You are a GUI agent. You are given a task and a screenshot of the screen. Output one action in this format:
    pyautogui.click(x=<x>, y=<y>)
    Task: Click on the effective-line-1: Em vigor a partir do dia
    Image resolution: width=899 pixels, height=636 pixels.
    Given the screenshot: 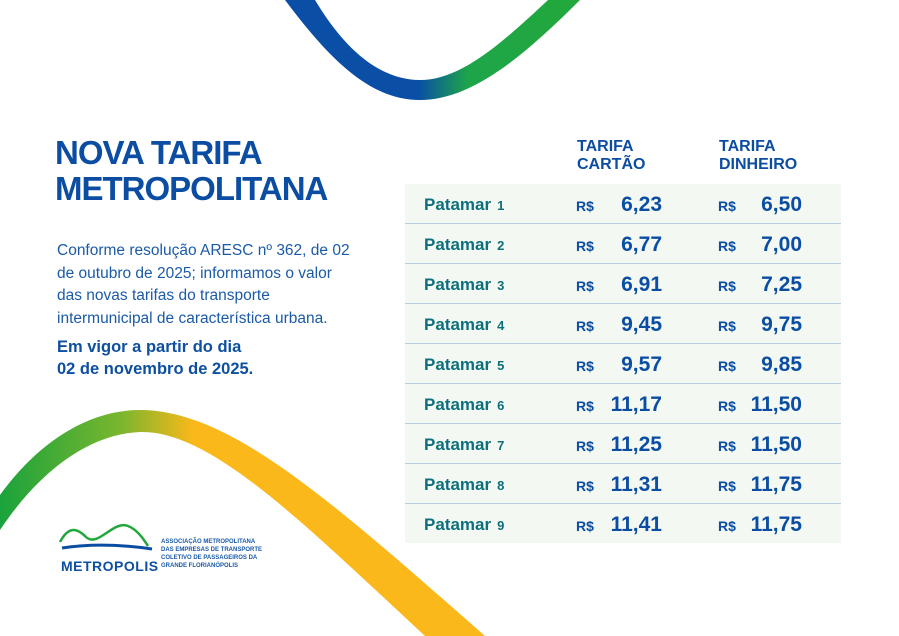 What is the action you would take?
    pyautogui.click(x=149, y=347)
    